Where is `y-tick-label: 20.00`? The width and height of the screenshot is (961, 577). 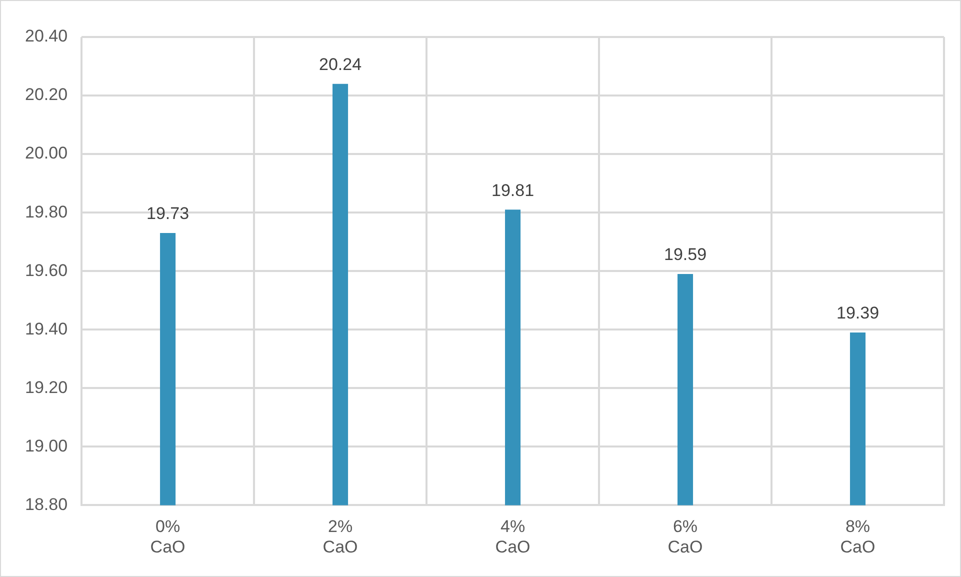 y-tick-label: 20.00 is located at coordinates (46, 153).